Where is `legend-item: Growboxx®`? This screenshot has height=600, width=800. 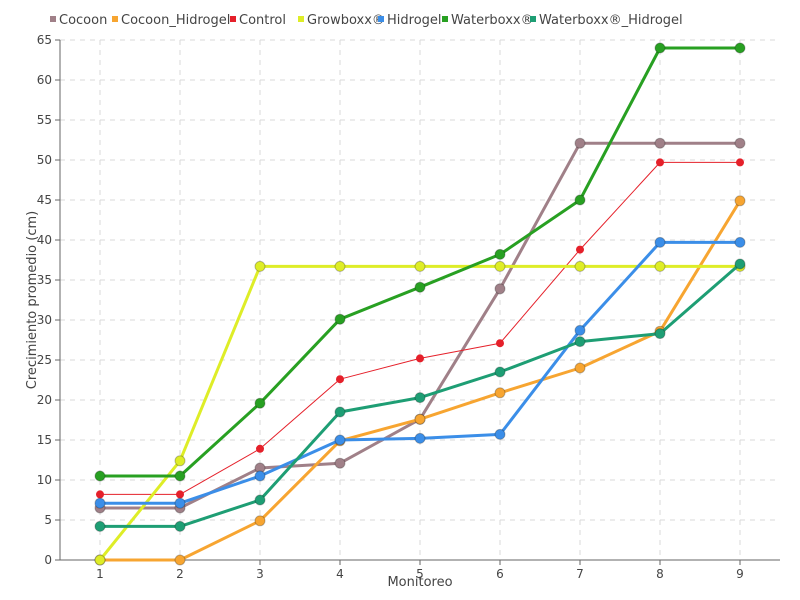 legend-item: Growboxx® is located at coordinates (341, 20).